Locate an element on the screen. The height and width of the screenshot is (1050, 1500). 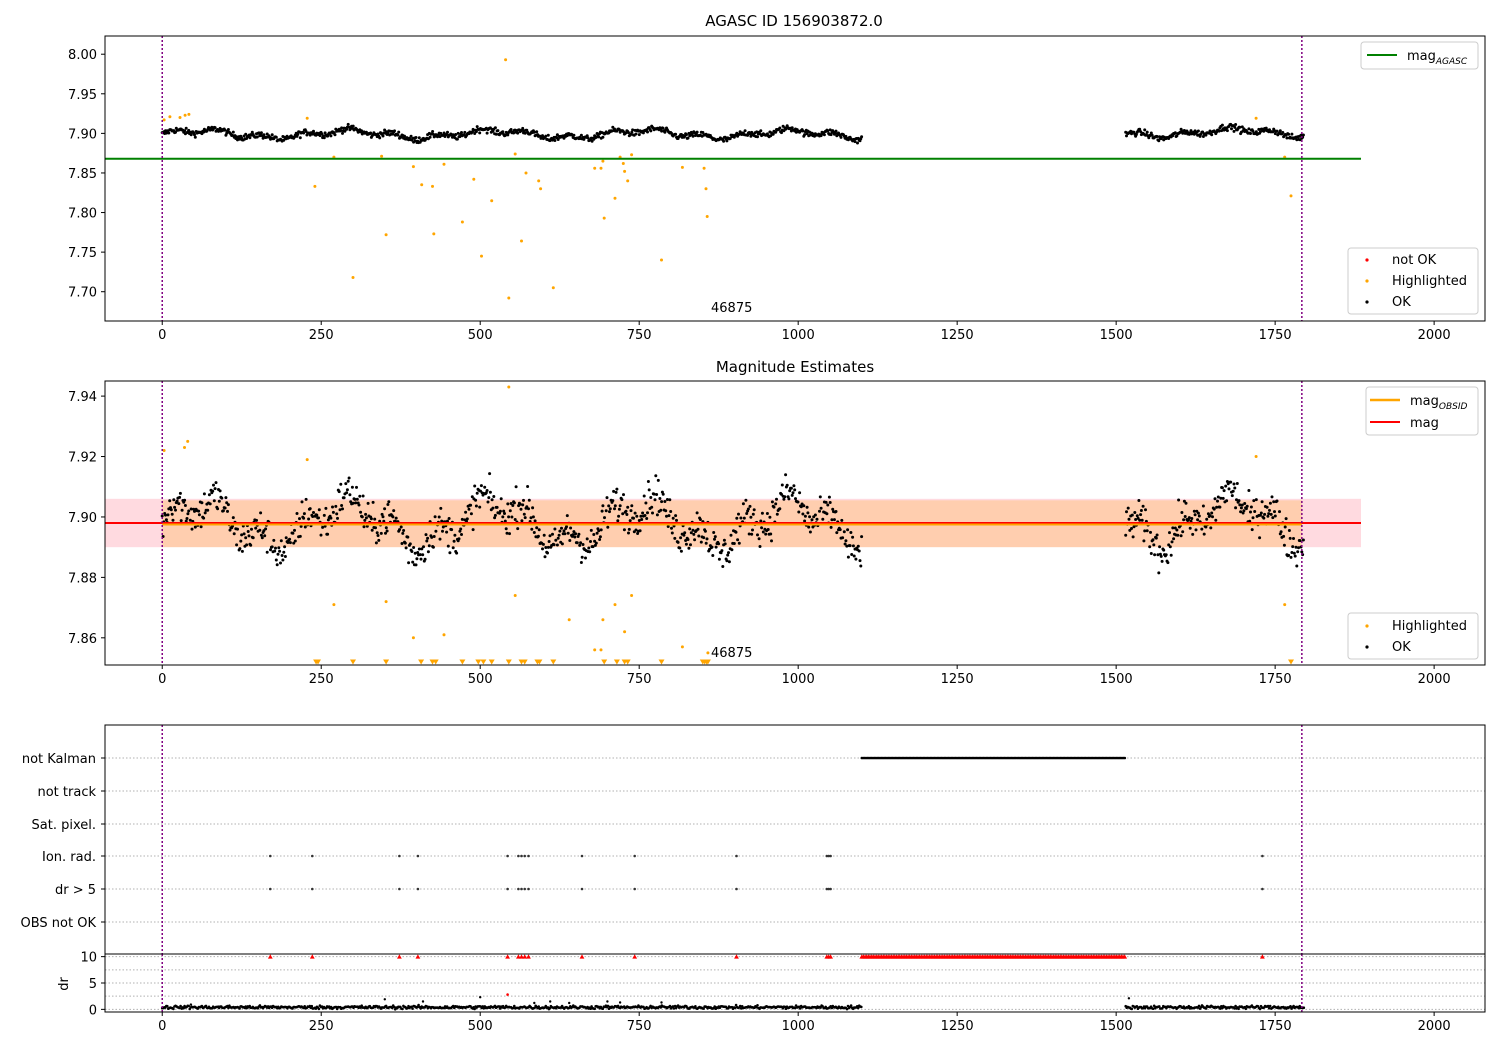
x-tick-label: 1500 is located at coordinates (1116, 335).